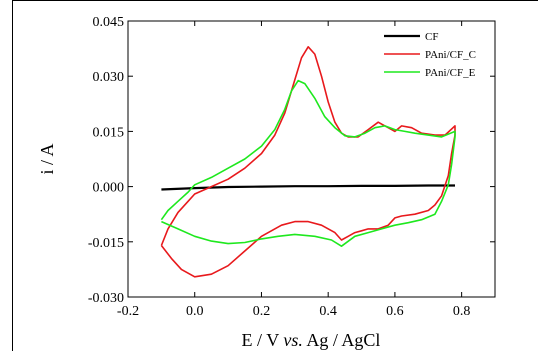 The height and width of the screenshot is (351, 538). I want to click on x-tick-label: 0.2, so click(262, 311).